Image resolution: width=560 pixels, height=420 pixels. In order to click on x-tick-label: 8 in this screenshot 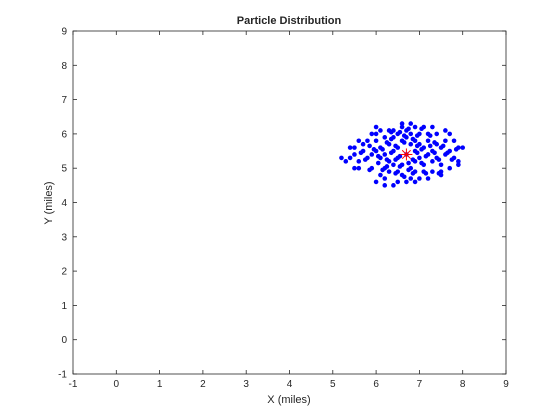, I will do `click(463, 384)`.